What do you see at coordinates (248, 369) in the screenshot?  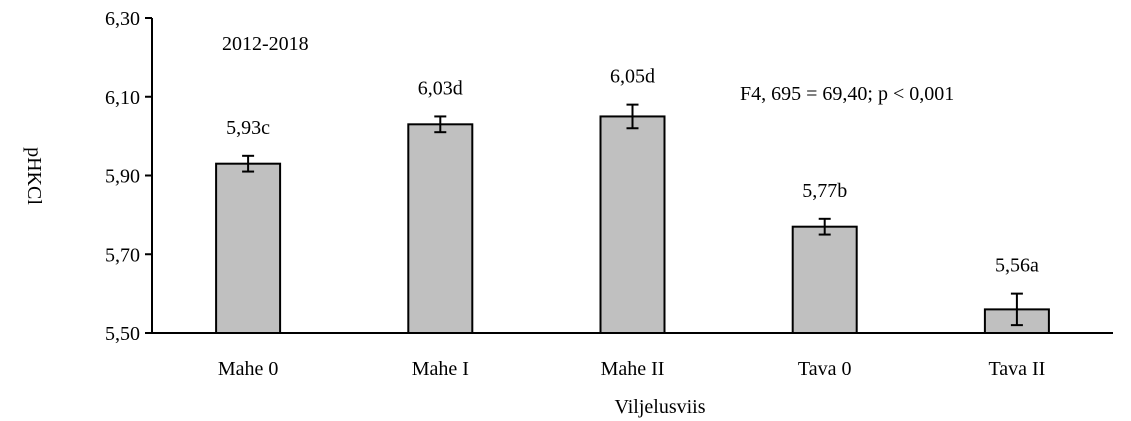 I see `x-tick-label: Mahe 0` at bounding box center [248, 369].